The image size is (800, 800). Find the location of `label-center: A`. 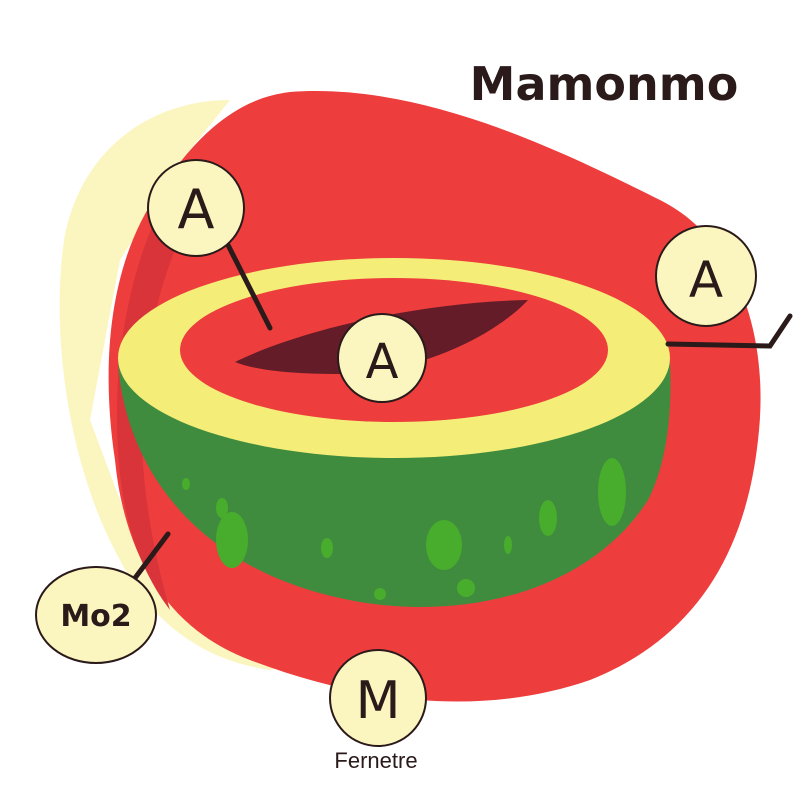

label-center: A is located at coordinates (382, 358).